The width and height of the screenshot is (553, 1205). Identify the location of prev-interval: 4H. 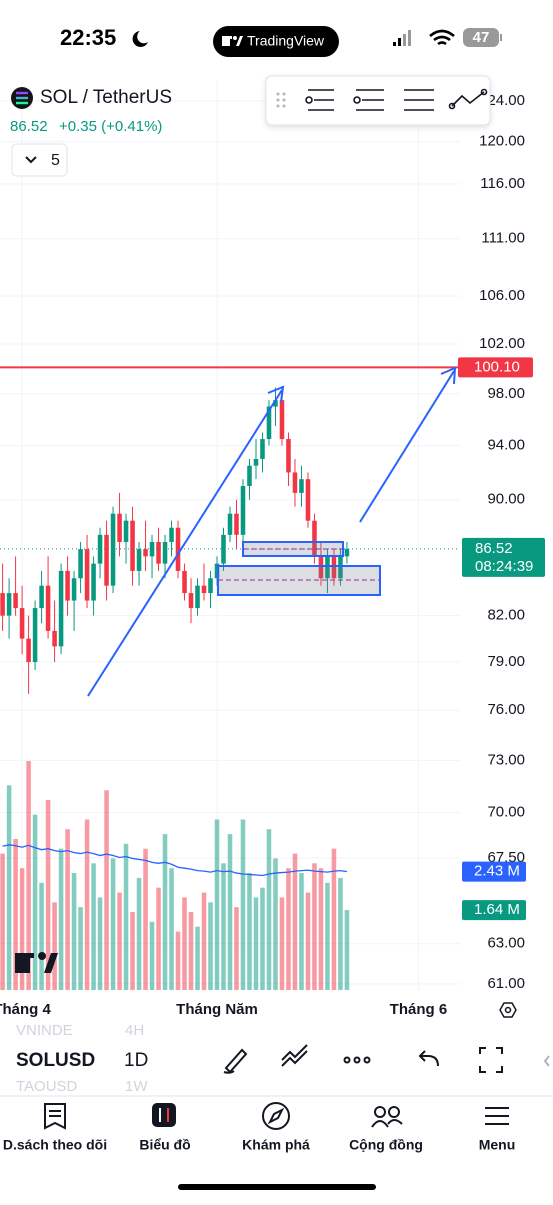
(134, 1030).